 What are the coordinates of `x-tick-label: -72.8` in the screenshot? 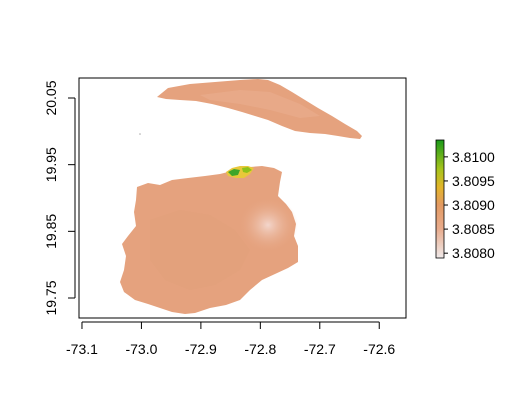 It's located at (260, 349).